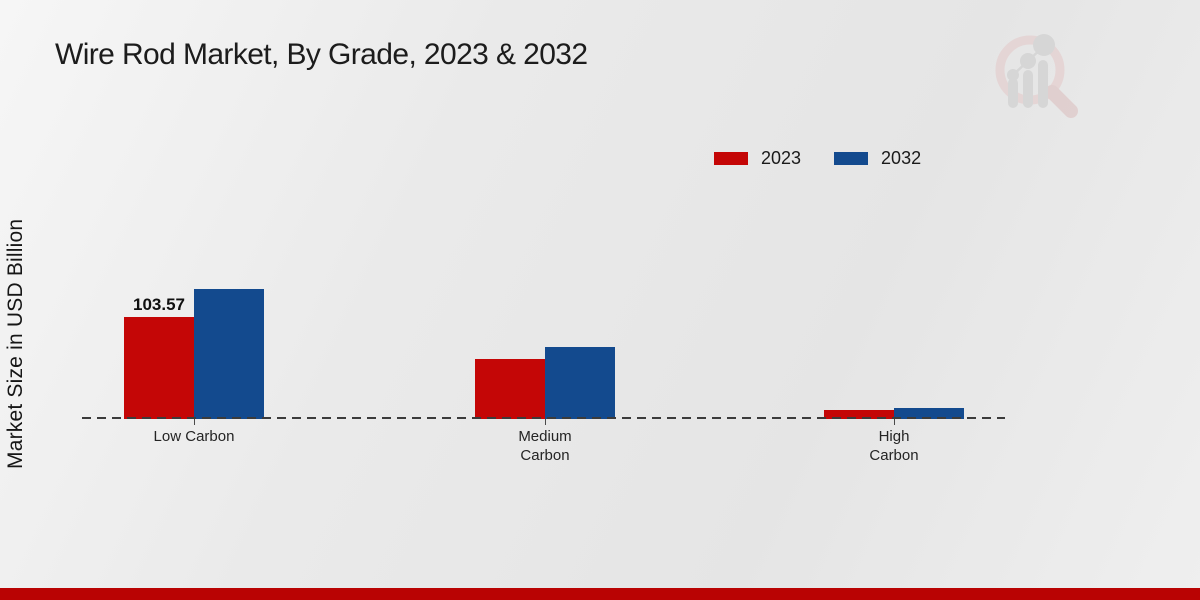 The width and height of the screenshot is (1200, 600). What do you see at coordinates (159, 368) in the screenshot?
I see `bar-2023-low-carbon` at bounding box center [159, 368].